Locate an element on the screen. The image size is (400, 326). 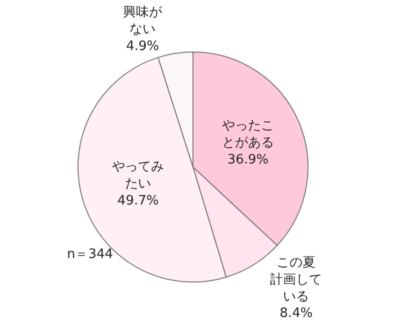
data-label: 49.7% is located at coordinates (138, 200).